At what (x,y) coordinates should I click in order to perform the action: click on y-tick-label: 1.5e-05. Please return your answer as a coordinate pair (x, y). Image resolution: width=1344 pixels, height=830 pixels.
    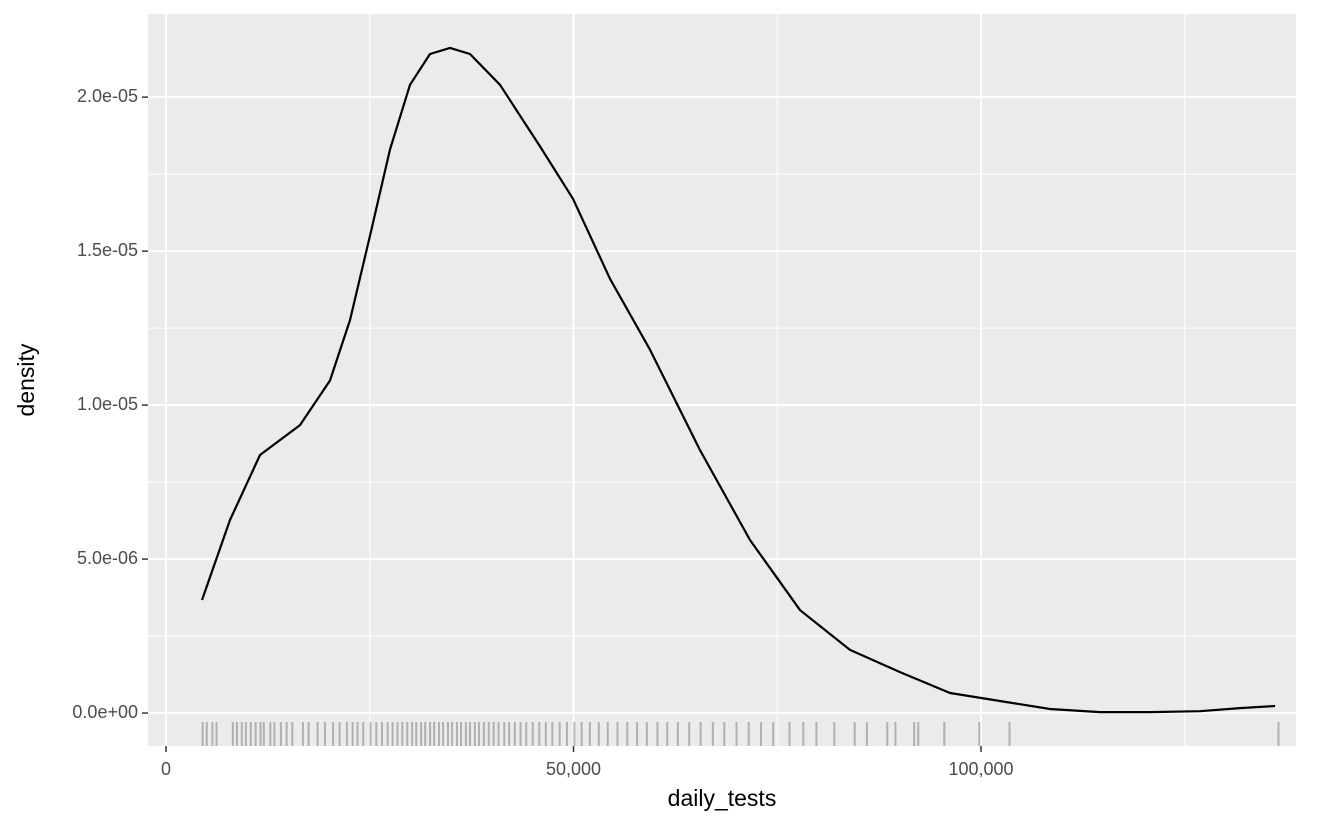
    Looking at the image, I should click on (107, 250).